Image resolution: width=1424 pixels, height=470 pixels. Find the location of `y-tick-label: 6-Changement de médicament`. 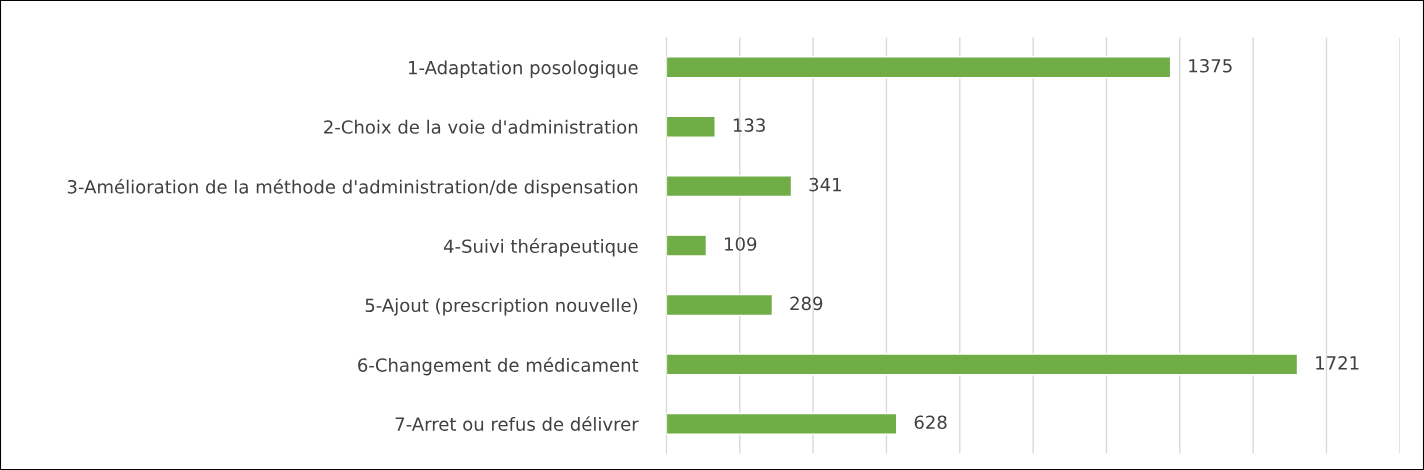

y-tick-label: 6-Changement de médicament is located at coordinates (498, 366).